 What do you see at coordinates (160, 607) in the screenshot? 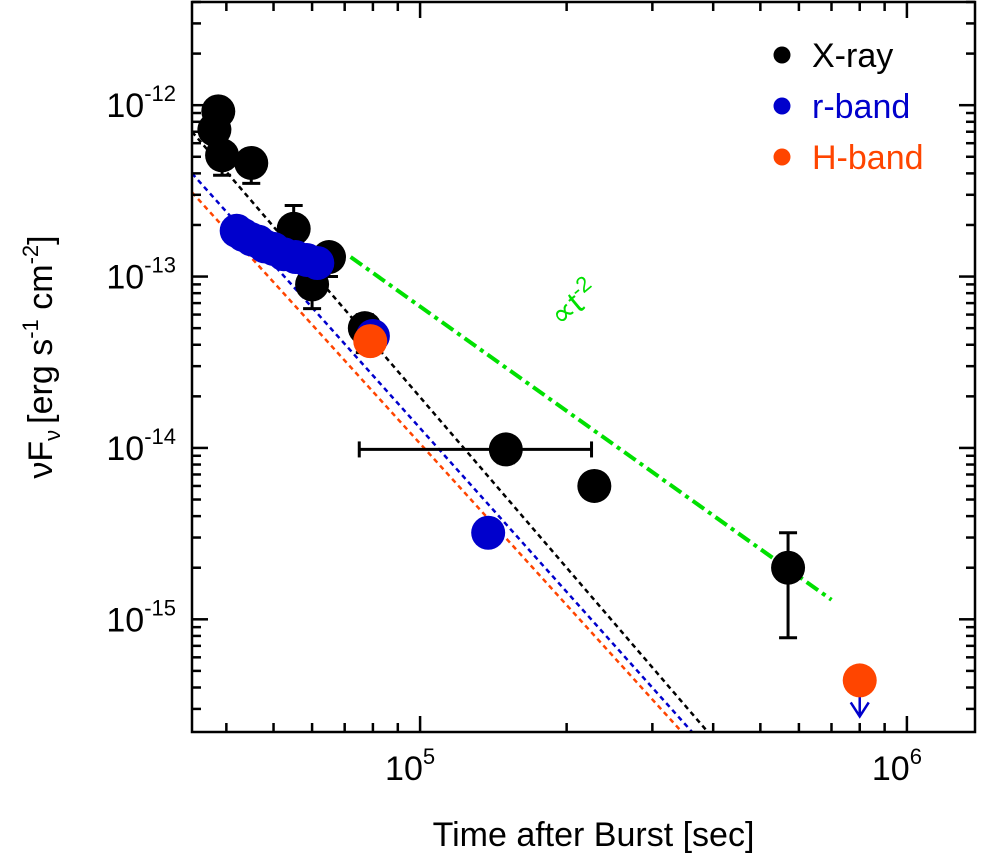
I see `y-tick-label-exp: -15` at bounding box center [160, 607].